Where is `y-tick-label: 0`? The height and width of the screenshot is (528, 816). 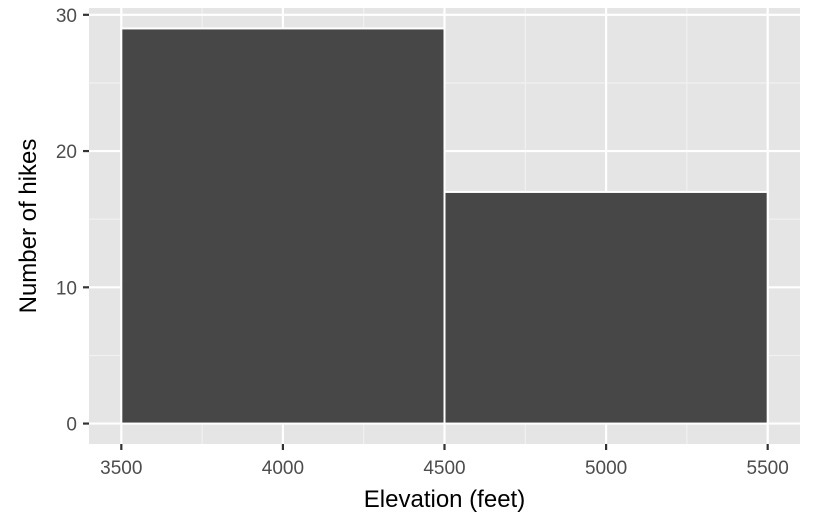
y-tick-label: 0 is located at coordinates (71, 425).